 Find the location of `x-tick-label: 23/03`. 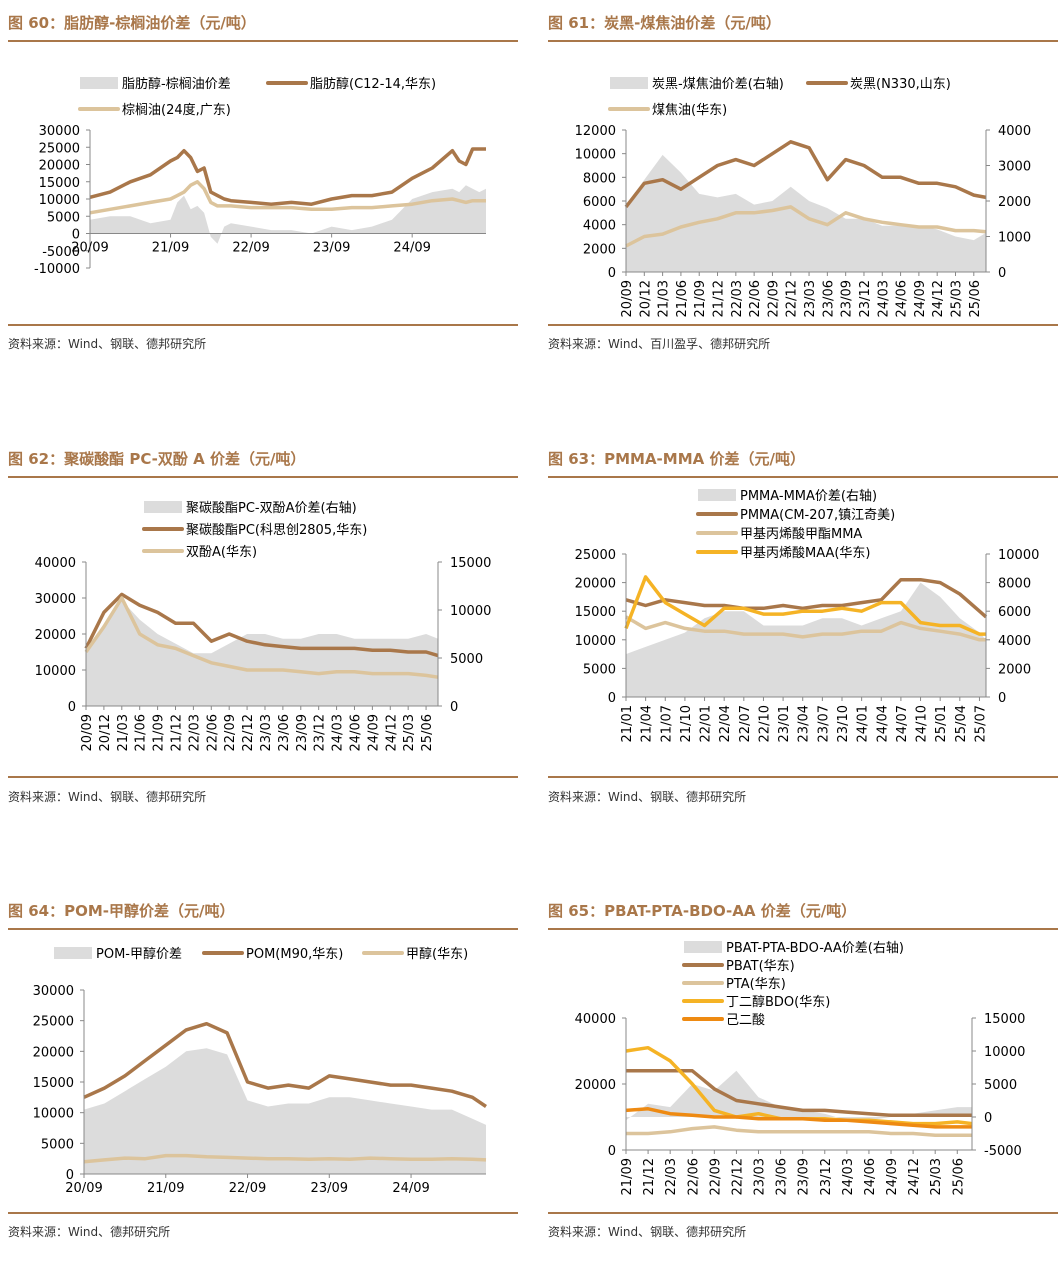

x-tick-label: 23/03 is located at coordinates (760, 1176).